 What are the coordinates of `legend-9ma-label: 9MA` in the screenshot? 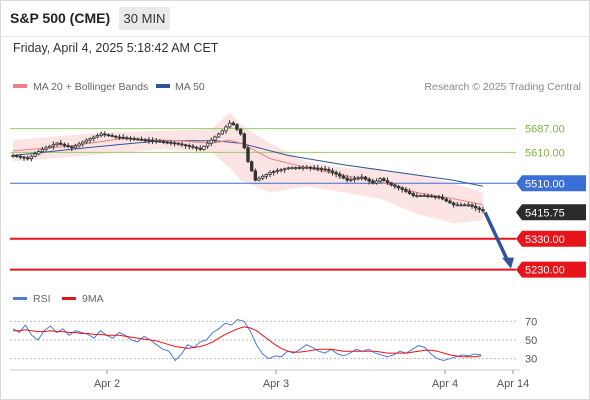 It's located at (93, 299).